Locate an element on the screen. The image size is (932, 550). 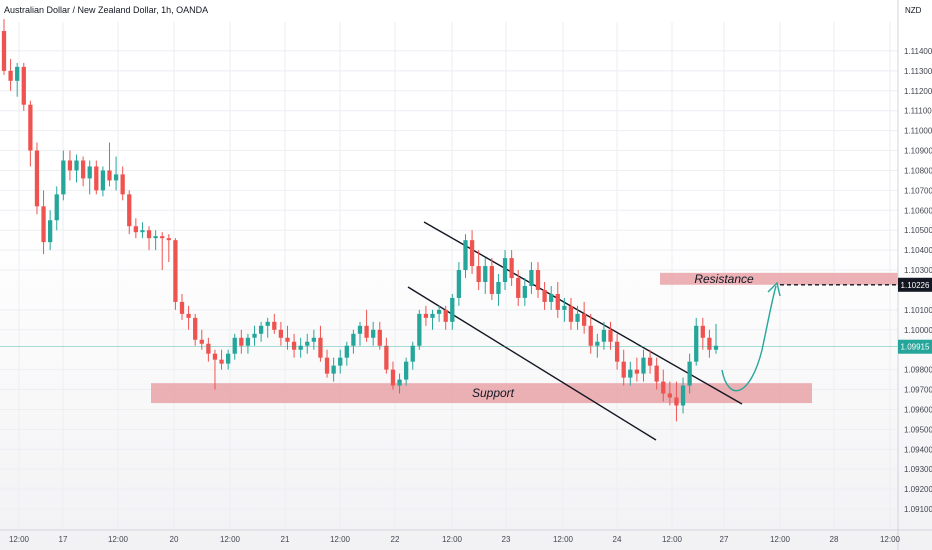
support-label: Support is located at coordinates (493, 393).